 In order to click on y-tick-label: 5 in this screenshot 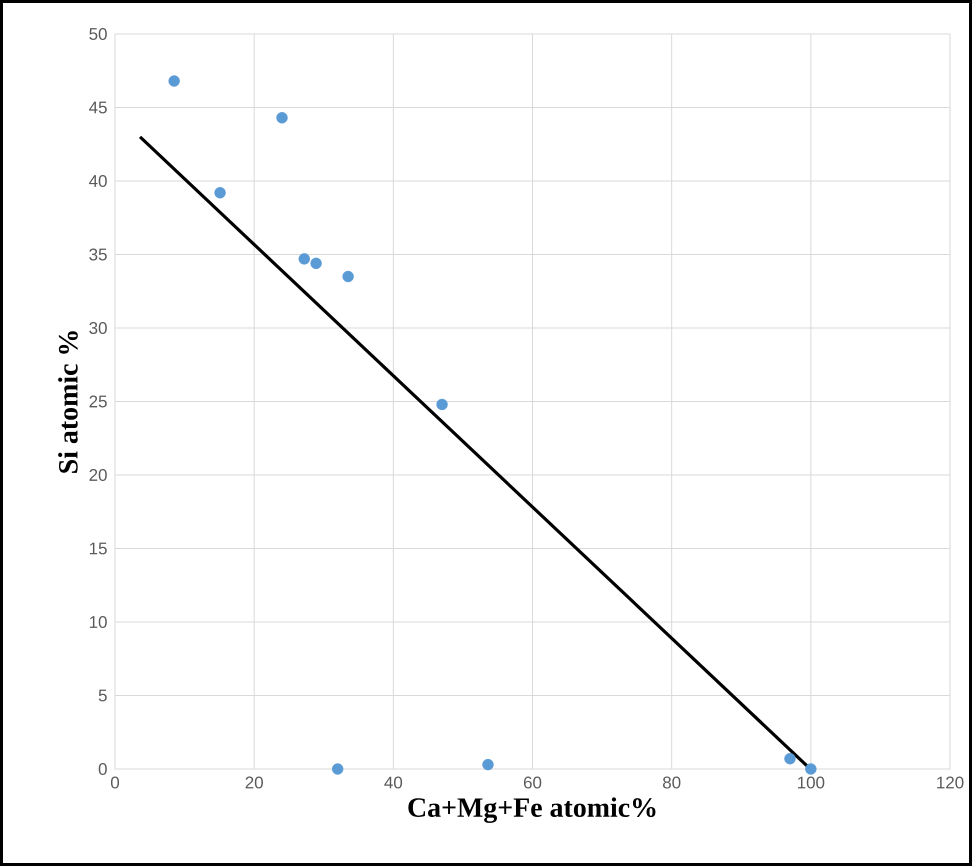, I will do `click(102, 696)`.